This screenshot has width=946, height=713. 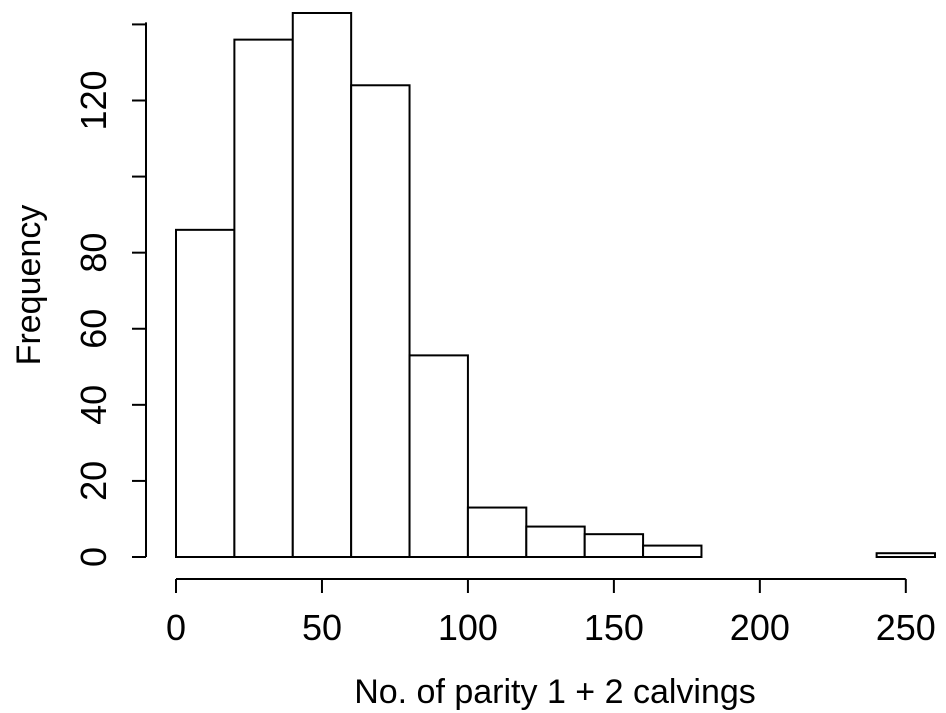 What do you see at coordinates (93, 557) in the screenshot?
I see `y-tick-label: 0` at bounding box center [93, 557].